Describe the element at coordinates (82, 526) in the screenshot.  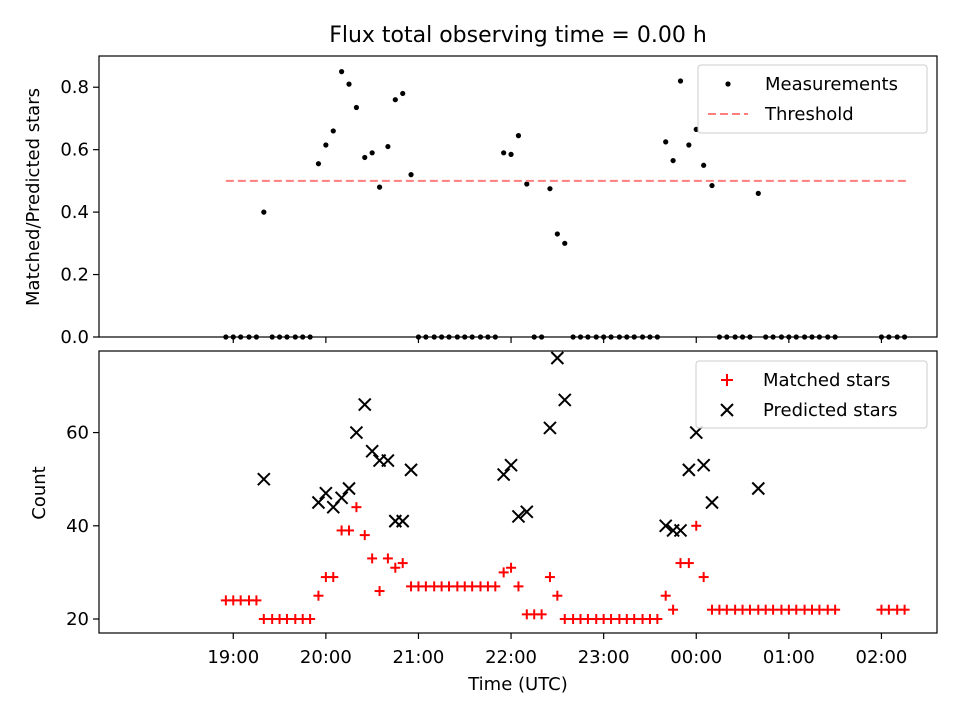
I see `bottom-y-ticks: 20 40 60` at that location.